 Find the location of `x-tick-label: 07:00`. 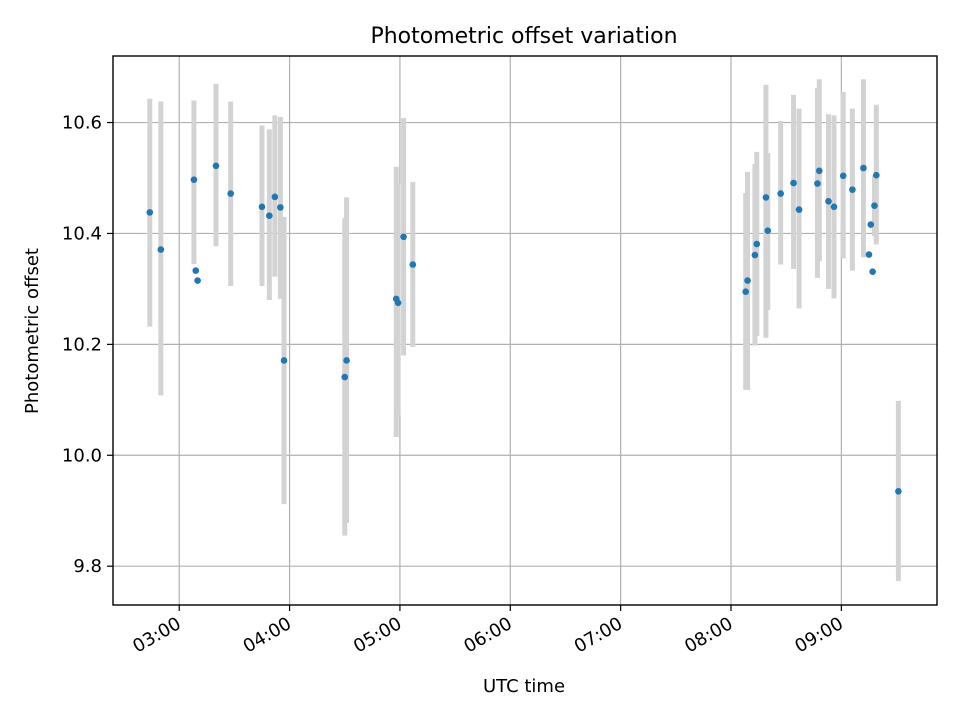

x-tick-label: 07:00 is located at coordinates (598, 635).